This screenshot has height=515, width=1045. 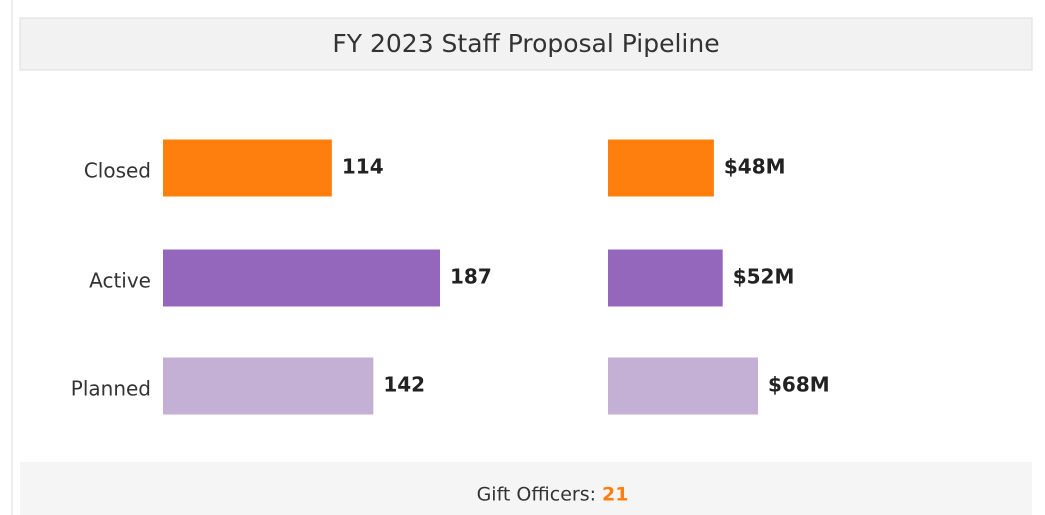 I want to click on title-box, so click(x=526, y=44).